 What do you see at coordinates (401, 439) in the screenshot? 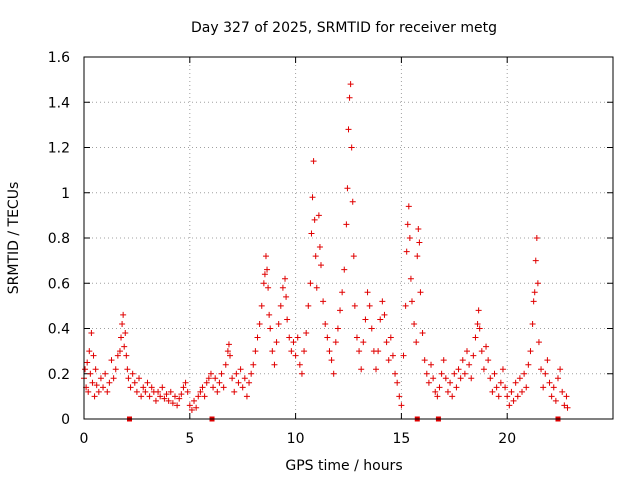
I see `x-tick-label: 15` at bounding box center [401, 439].